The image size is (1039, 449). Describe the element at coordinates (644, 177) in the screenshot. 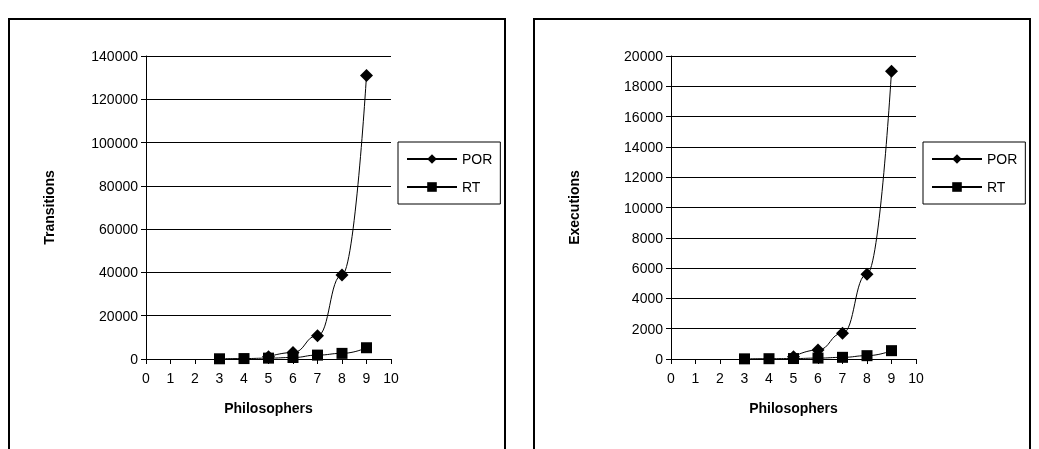

I see `y-tick-label: 12000` at that location.